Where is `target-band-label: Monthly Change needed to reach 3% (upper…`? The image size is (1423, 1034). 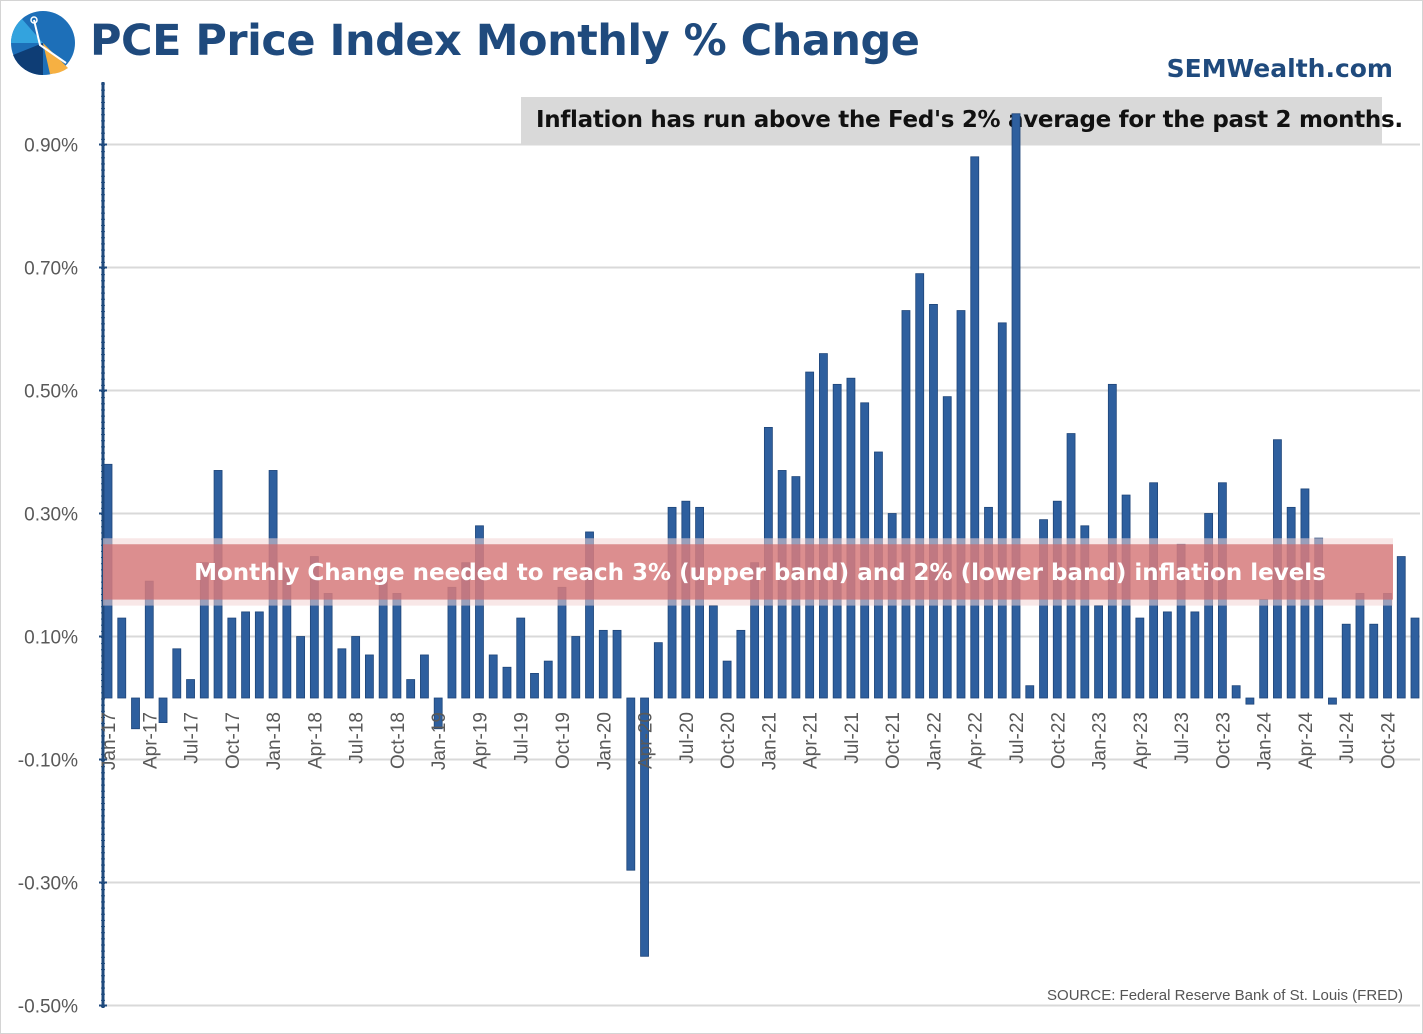
target-band-label: Monthly Change needed to reach 3% (upper… is located at coordinates (760, 573).